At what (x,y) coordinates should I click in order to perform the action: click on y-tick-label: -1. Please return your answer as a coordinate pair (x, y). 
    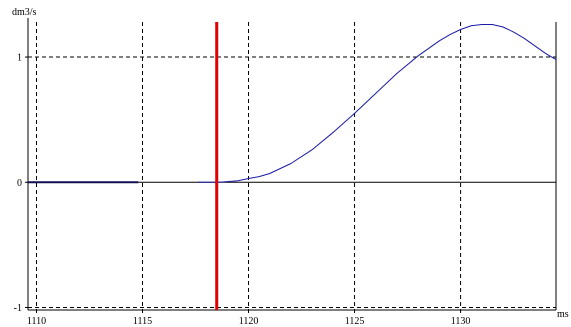
    Looking at the image, I should click on (18, 308).